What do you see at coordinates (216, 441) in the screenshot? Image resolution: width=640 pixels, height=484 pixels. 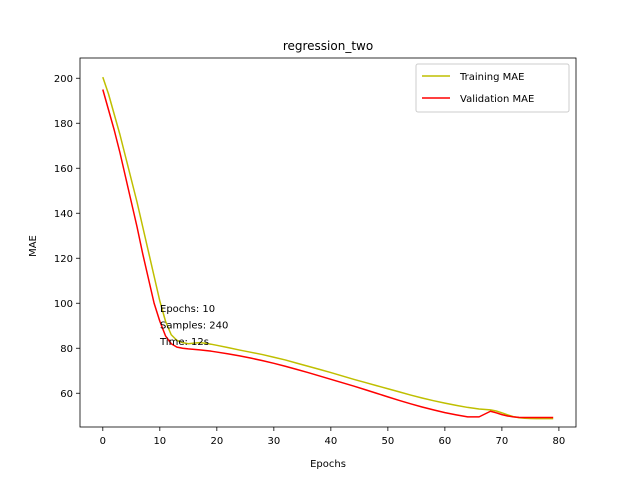 I see `x-tick-label: 20` at bounding box center [216, 441].